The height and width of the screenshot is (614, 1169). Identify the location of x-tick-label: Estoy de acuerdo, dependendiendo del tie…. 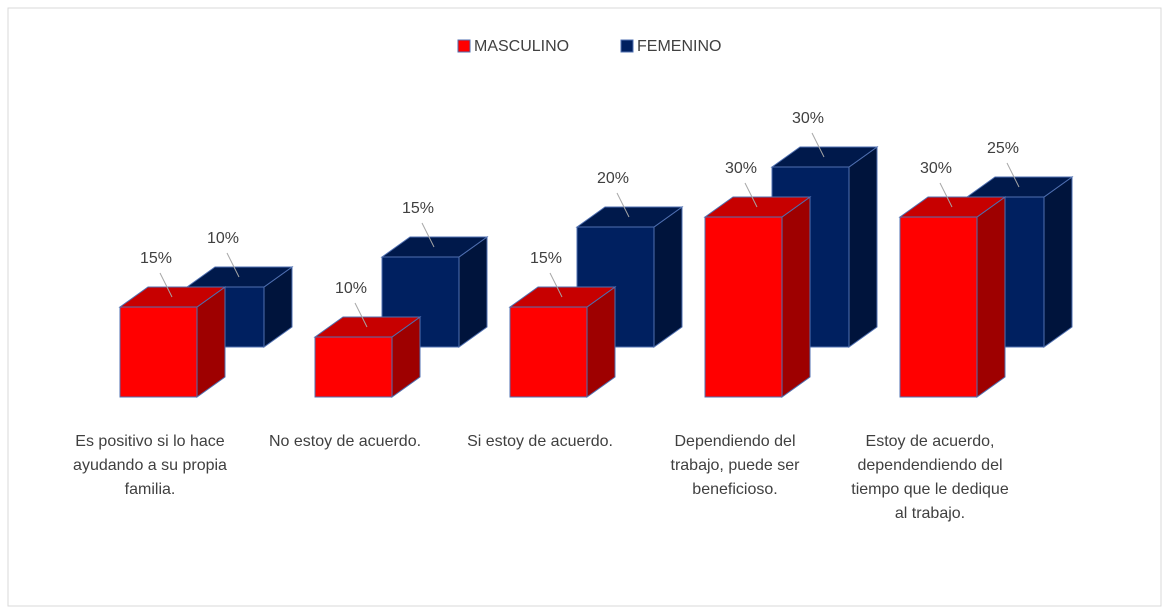
(930, 477).